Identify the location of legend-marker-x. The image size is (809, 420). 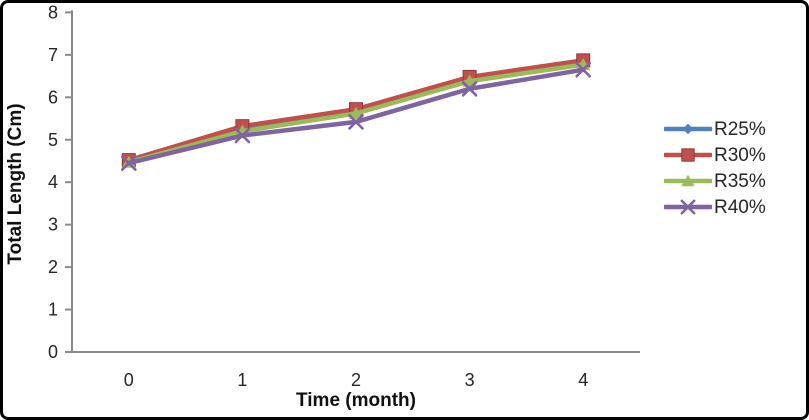
(688, 207).